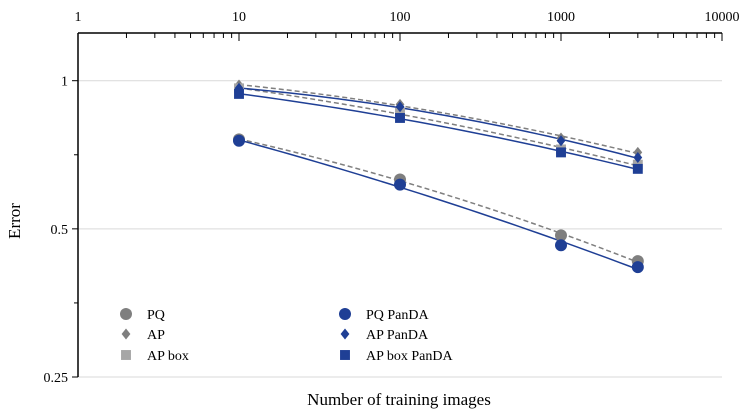 This screenshot has height=418, width=747. Describe the element at coordinates (407, 25) in the screenshot. I see `x-axis-ticks: 1 10 100 1000 10000` at that location.